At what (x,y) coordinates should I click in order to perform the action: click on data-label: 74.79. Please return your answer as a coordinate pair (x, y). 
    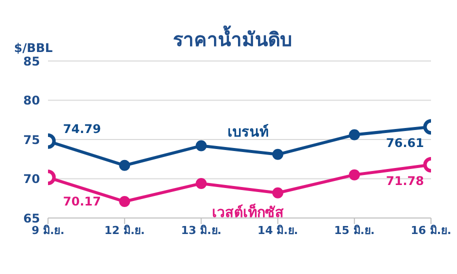
    Looking at the image, I should click on (82, 129).